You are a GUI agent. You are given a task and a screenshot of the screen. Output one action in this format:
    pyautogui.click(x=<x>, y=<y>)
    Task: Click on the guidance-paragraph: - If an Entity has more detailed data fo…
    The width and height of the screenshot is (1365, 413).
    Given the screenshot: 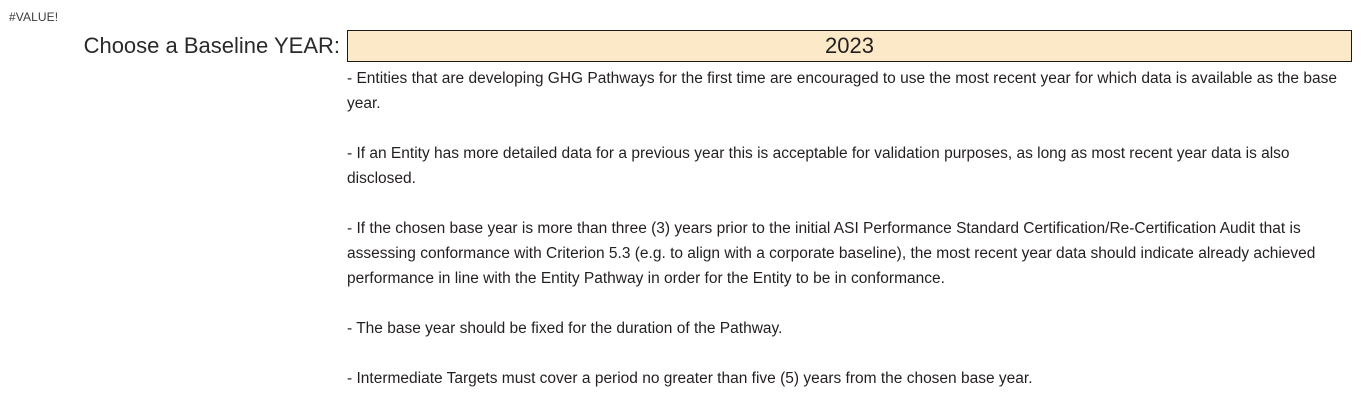 What is the action you would take?
    pyautogui.click(x=818, y=166)
    